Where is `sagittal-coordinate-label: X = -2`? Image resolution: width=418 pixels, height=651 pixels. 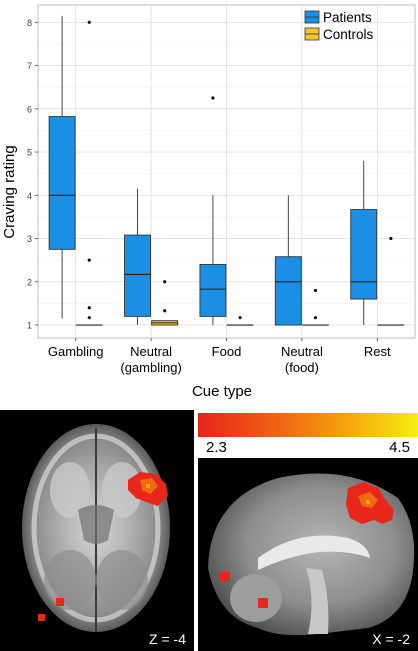
sagittal-coordinate-label: X = -2 is located at coordinates (391, 639).